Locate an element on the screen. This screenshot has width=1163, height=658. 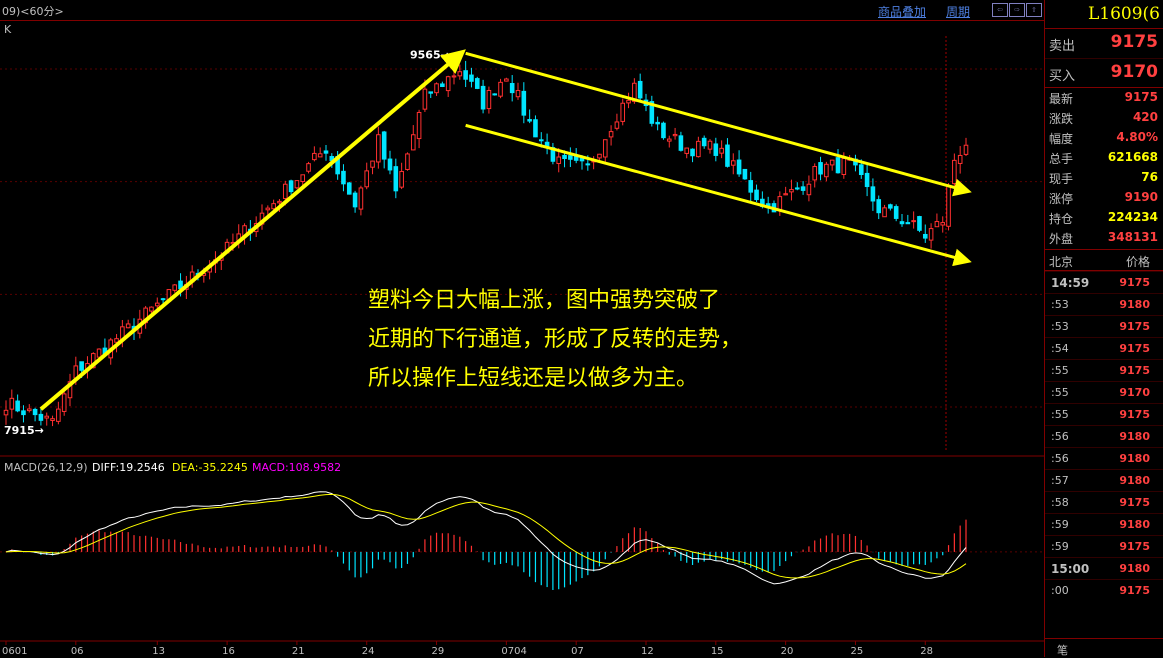
x-axis: 0601 06 13 16 21 24 29 0704 07 12 15 20 25 28 is located at coordinates (522, 648).